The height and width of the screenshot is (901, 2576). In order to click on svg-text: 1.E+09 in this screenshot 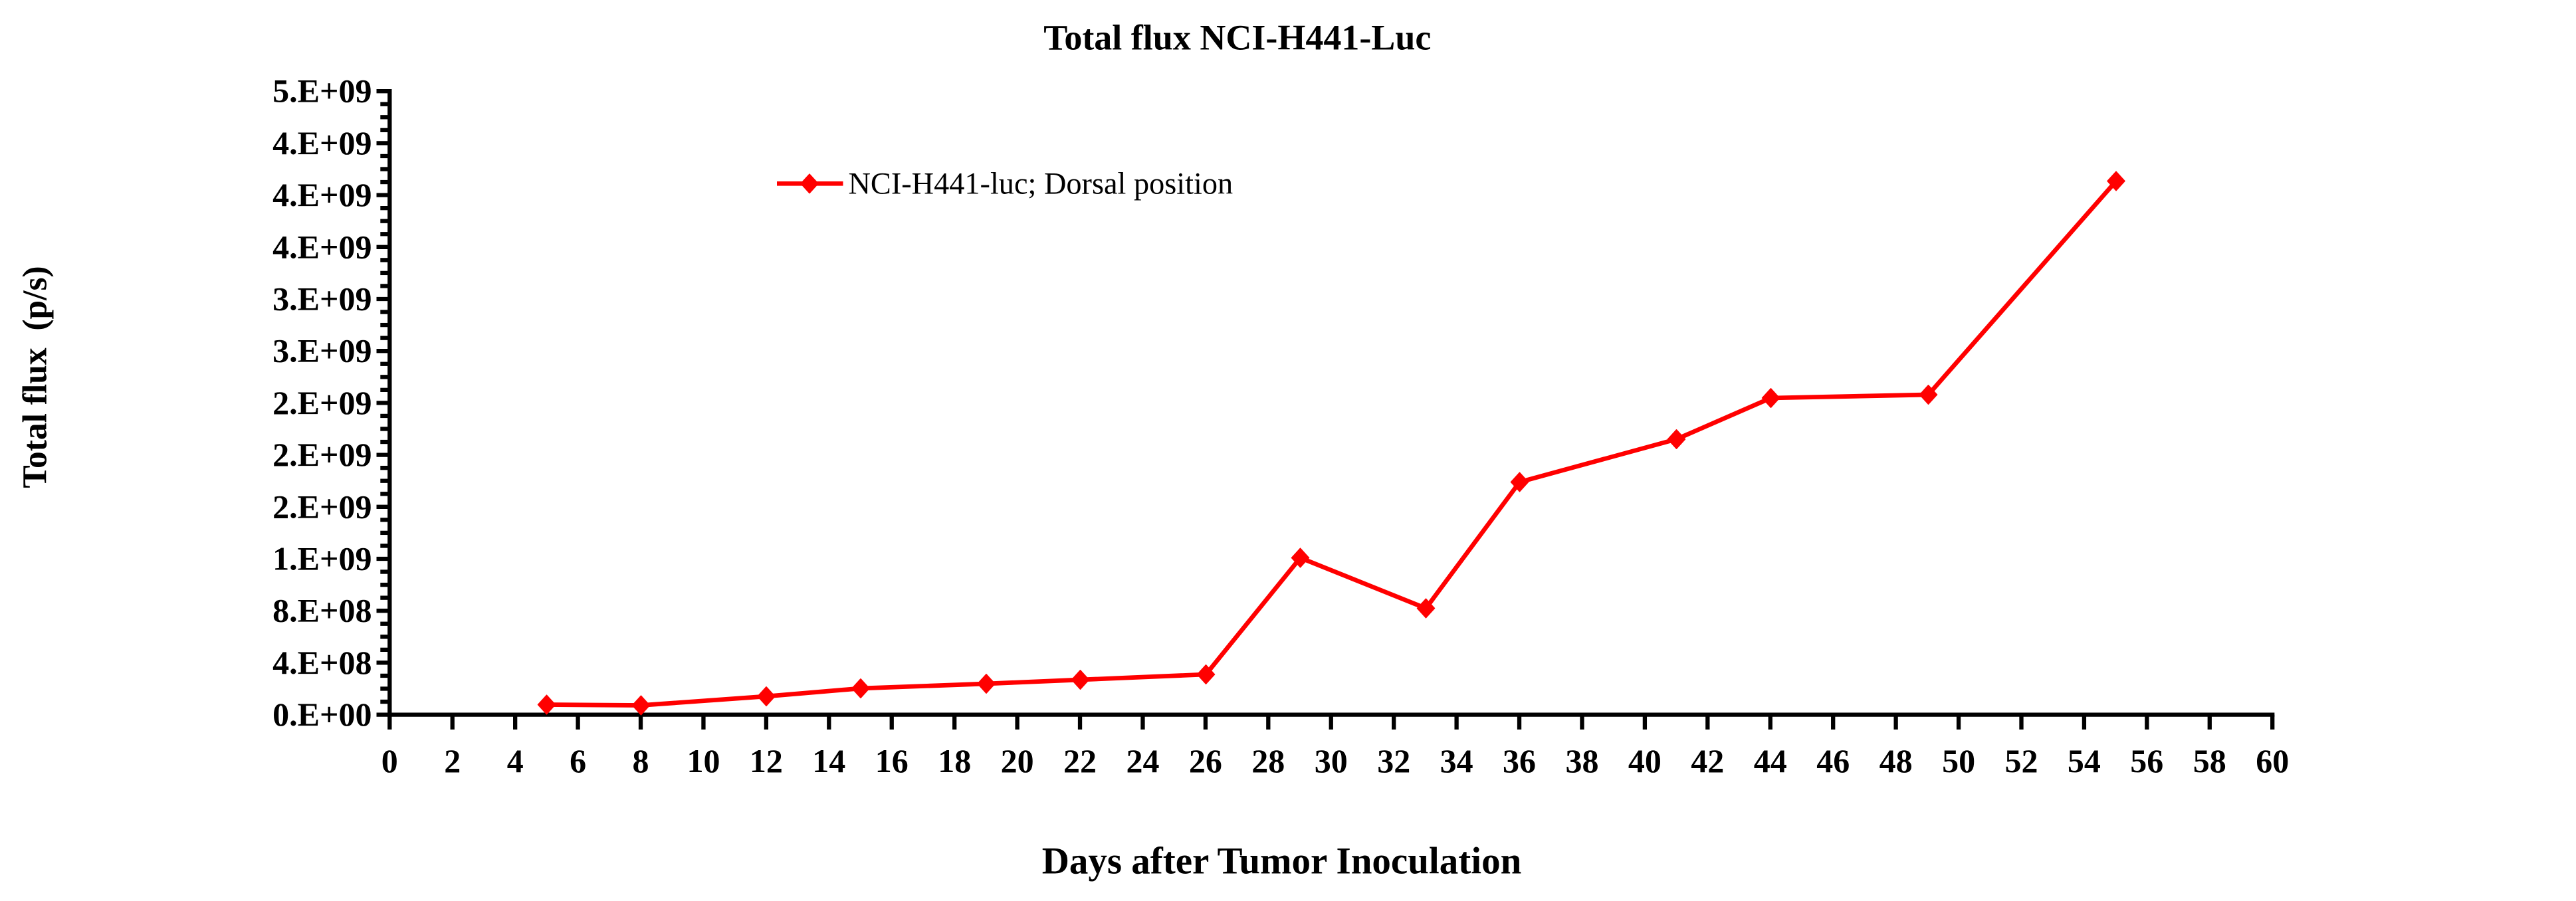, I will do `click(322, 558)`.